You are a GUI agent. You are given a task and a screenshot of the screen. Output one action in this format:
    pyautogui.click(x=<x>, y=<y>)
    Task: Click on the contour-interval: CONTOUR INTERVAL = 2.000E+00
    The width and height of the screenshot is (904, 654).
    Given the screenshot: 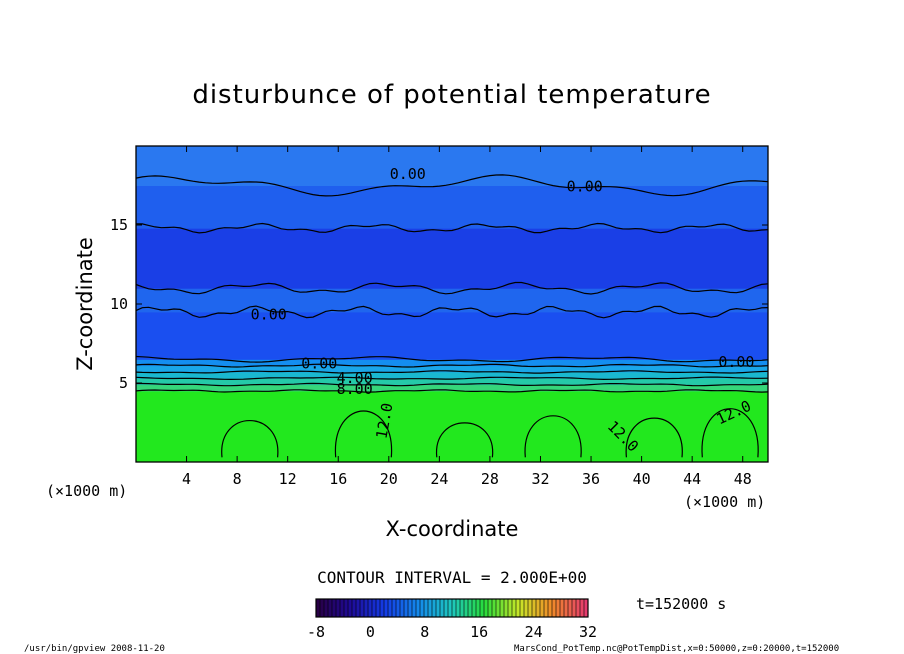 What is the action you would take?
    pyautogui.click(x=452, y=577)
    